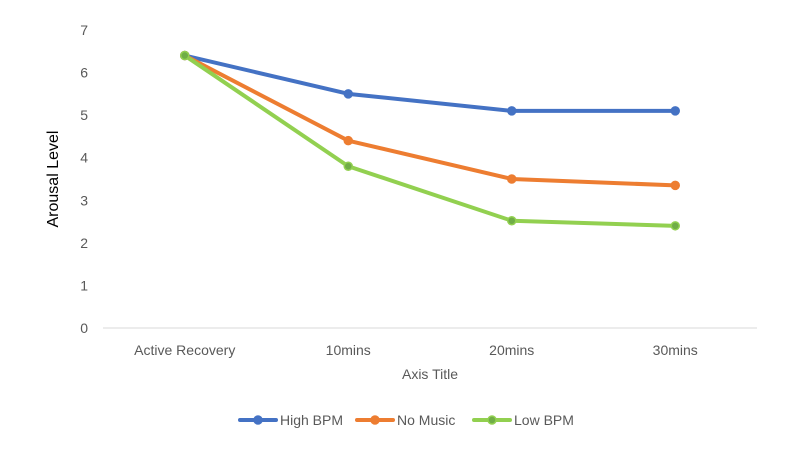  What do you see at coordinates (53, 179) in the screenshot?
I see `y-axis-title: Arousal Level` at bounding box center [53, 179].